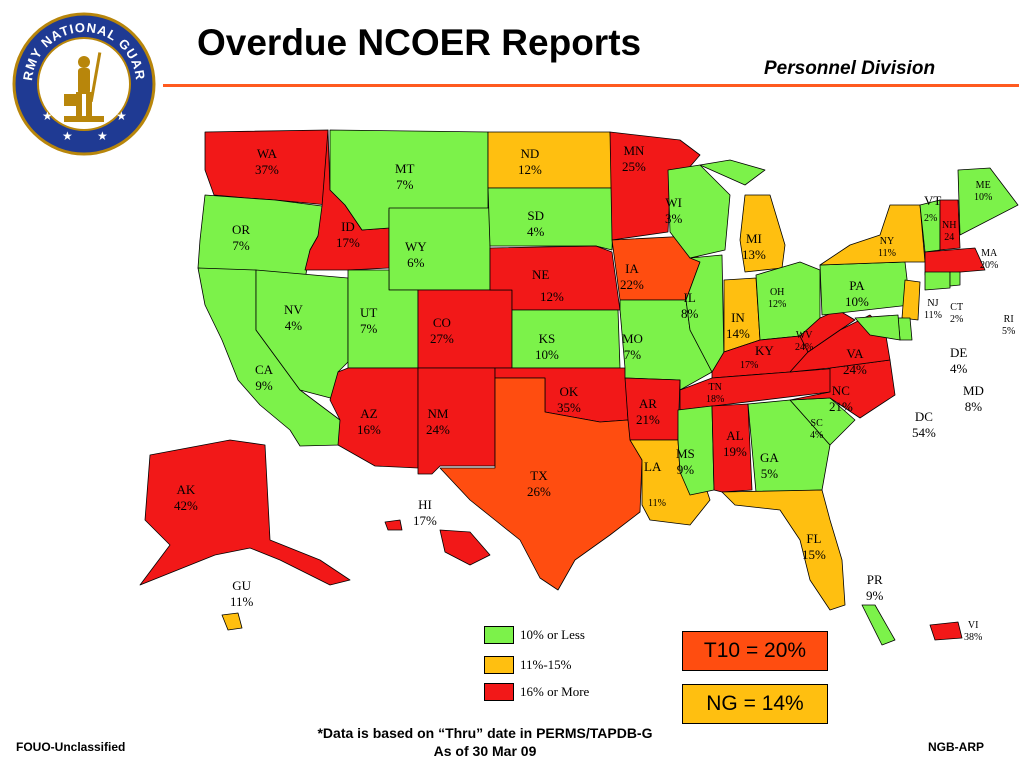  What do you see at coordinates (783, 550) in the screenshot?
I see `state-fl` at bounding box center [783, 550].